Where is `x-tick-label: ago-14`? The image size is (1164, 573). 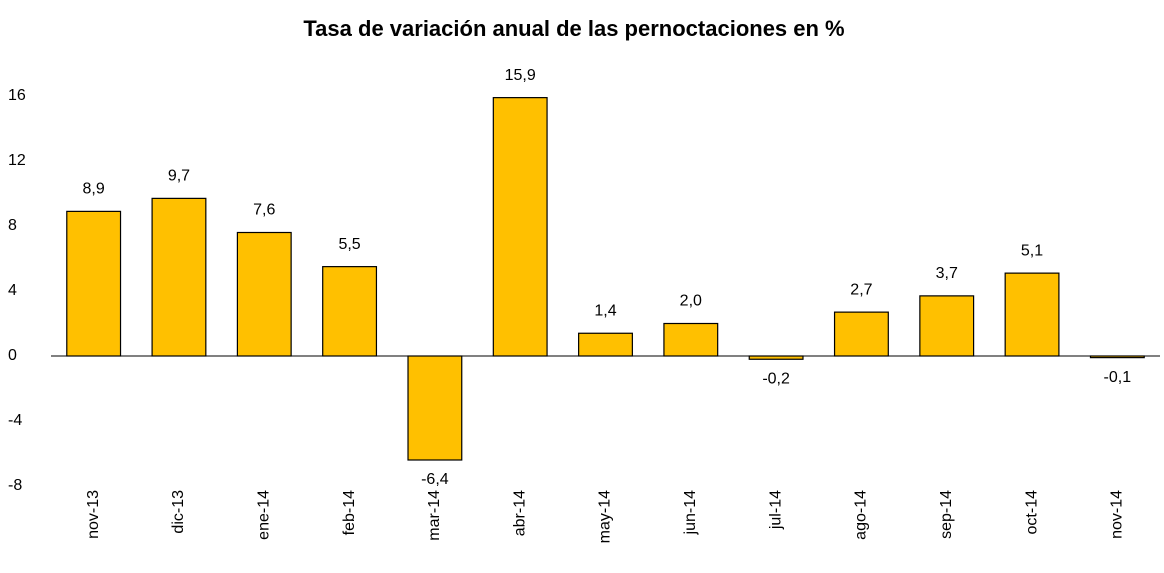 x-tick-label: ago-14 is located at coordinates (861, 515).